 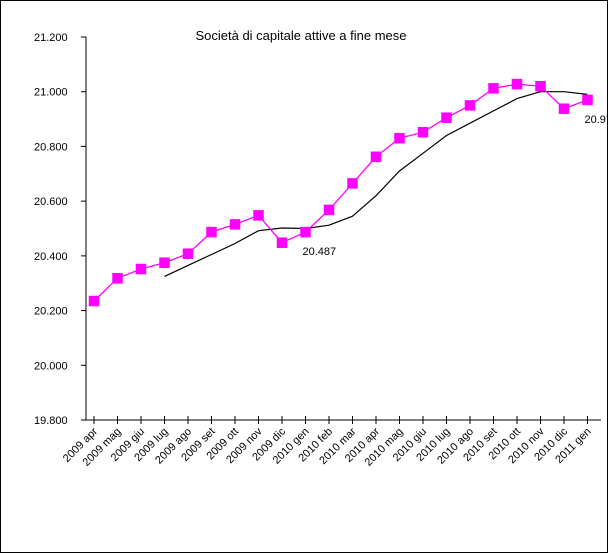 What do you see at coordinates (596, 120) in the screenshot?
I see `data-label-1: 20.970` at bounding box center [596, 120].